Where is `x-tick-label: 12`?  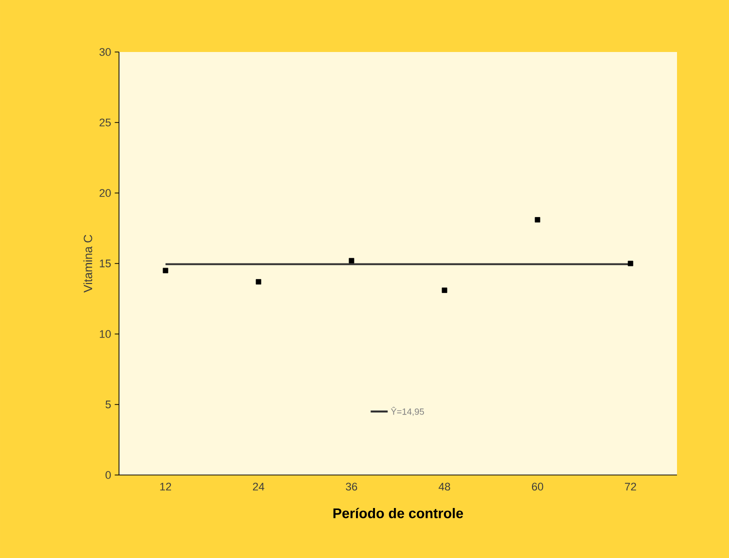
x-tick-label: 12 is located at coordinates (166, 486).